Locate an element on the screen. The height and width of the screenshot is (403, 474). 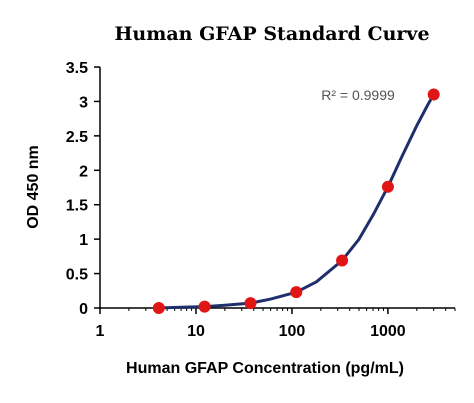
x-axis-label: Human GFAP Concentration (pg/mL) is located at coordinates (265, 368).